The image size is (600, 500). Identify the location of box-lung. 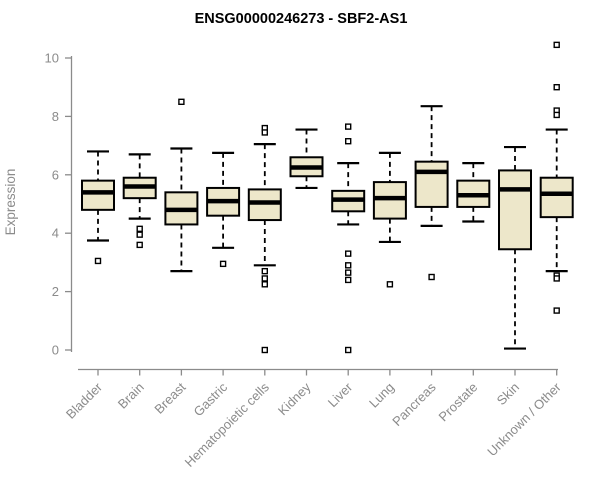
(389, 219).